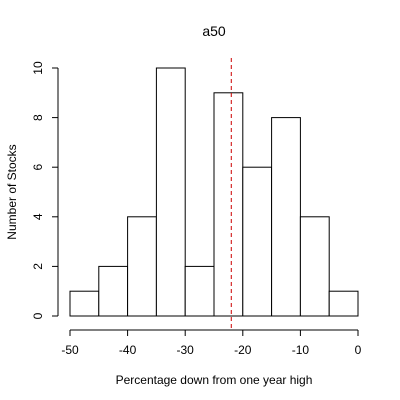  What do you see at coordinates (38, 266) in the screenshot?
I see `y-tick-label: 2` at bounding box center [38, 266].